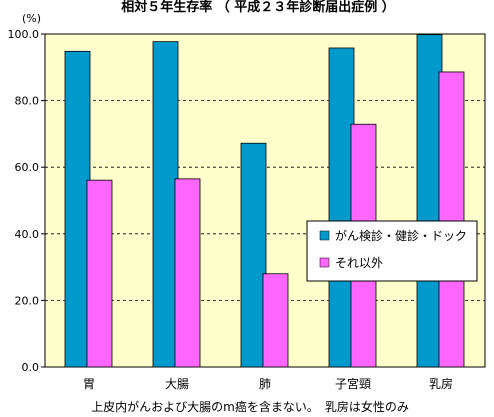 This screenshot has width=494, height=417. I want to click on x-category-label: 大腸, so click(177, 384).